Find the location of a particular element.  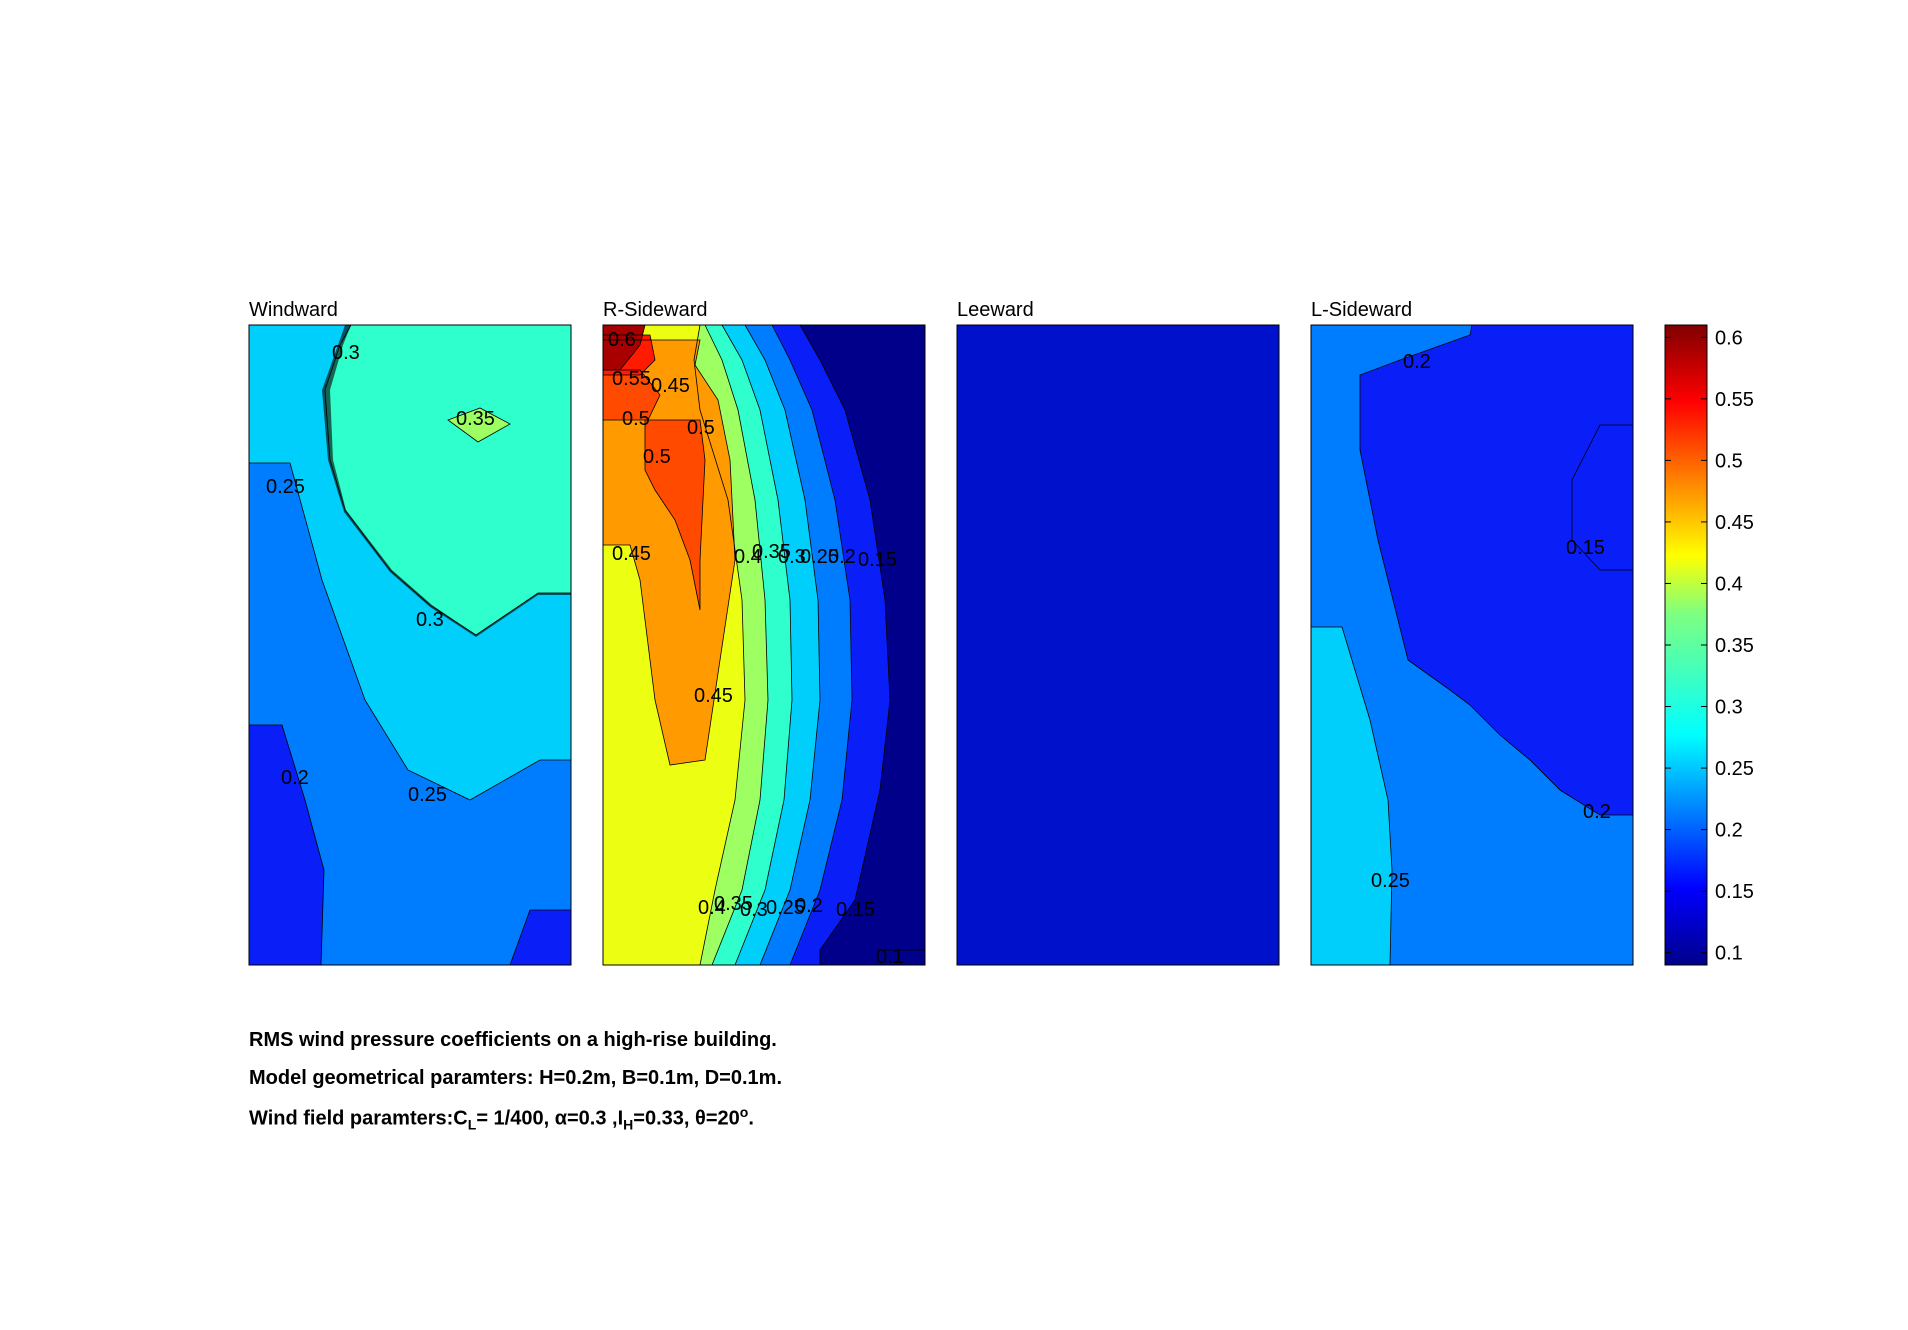

panel-r-sideward: R-Sideward 0.6 0.55 is located at coordinates (764, 633).